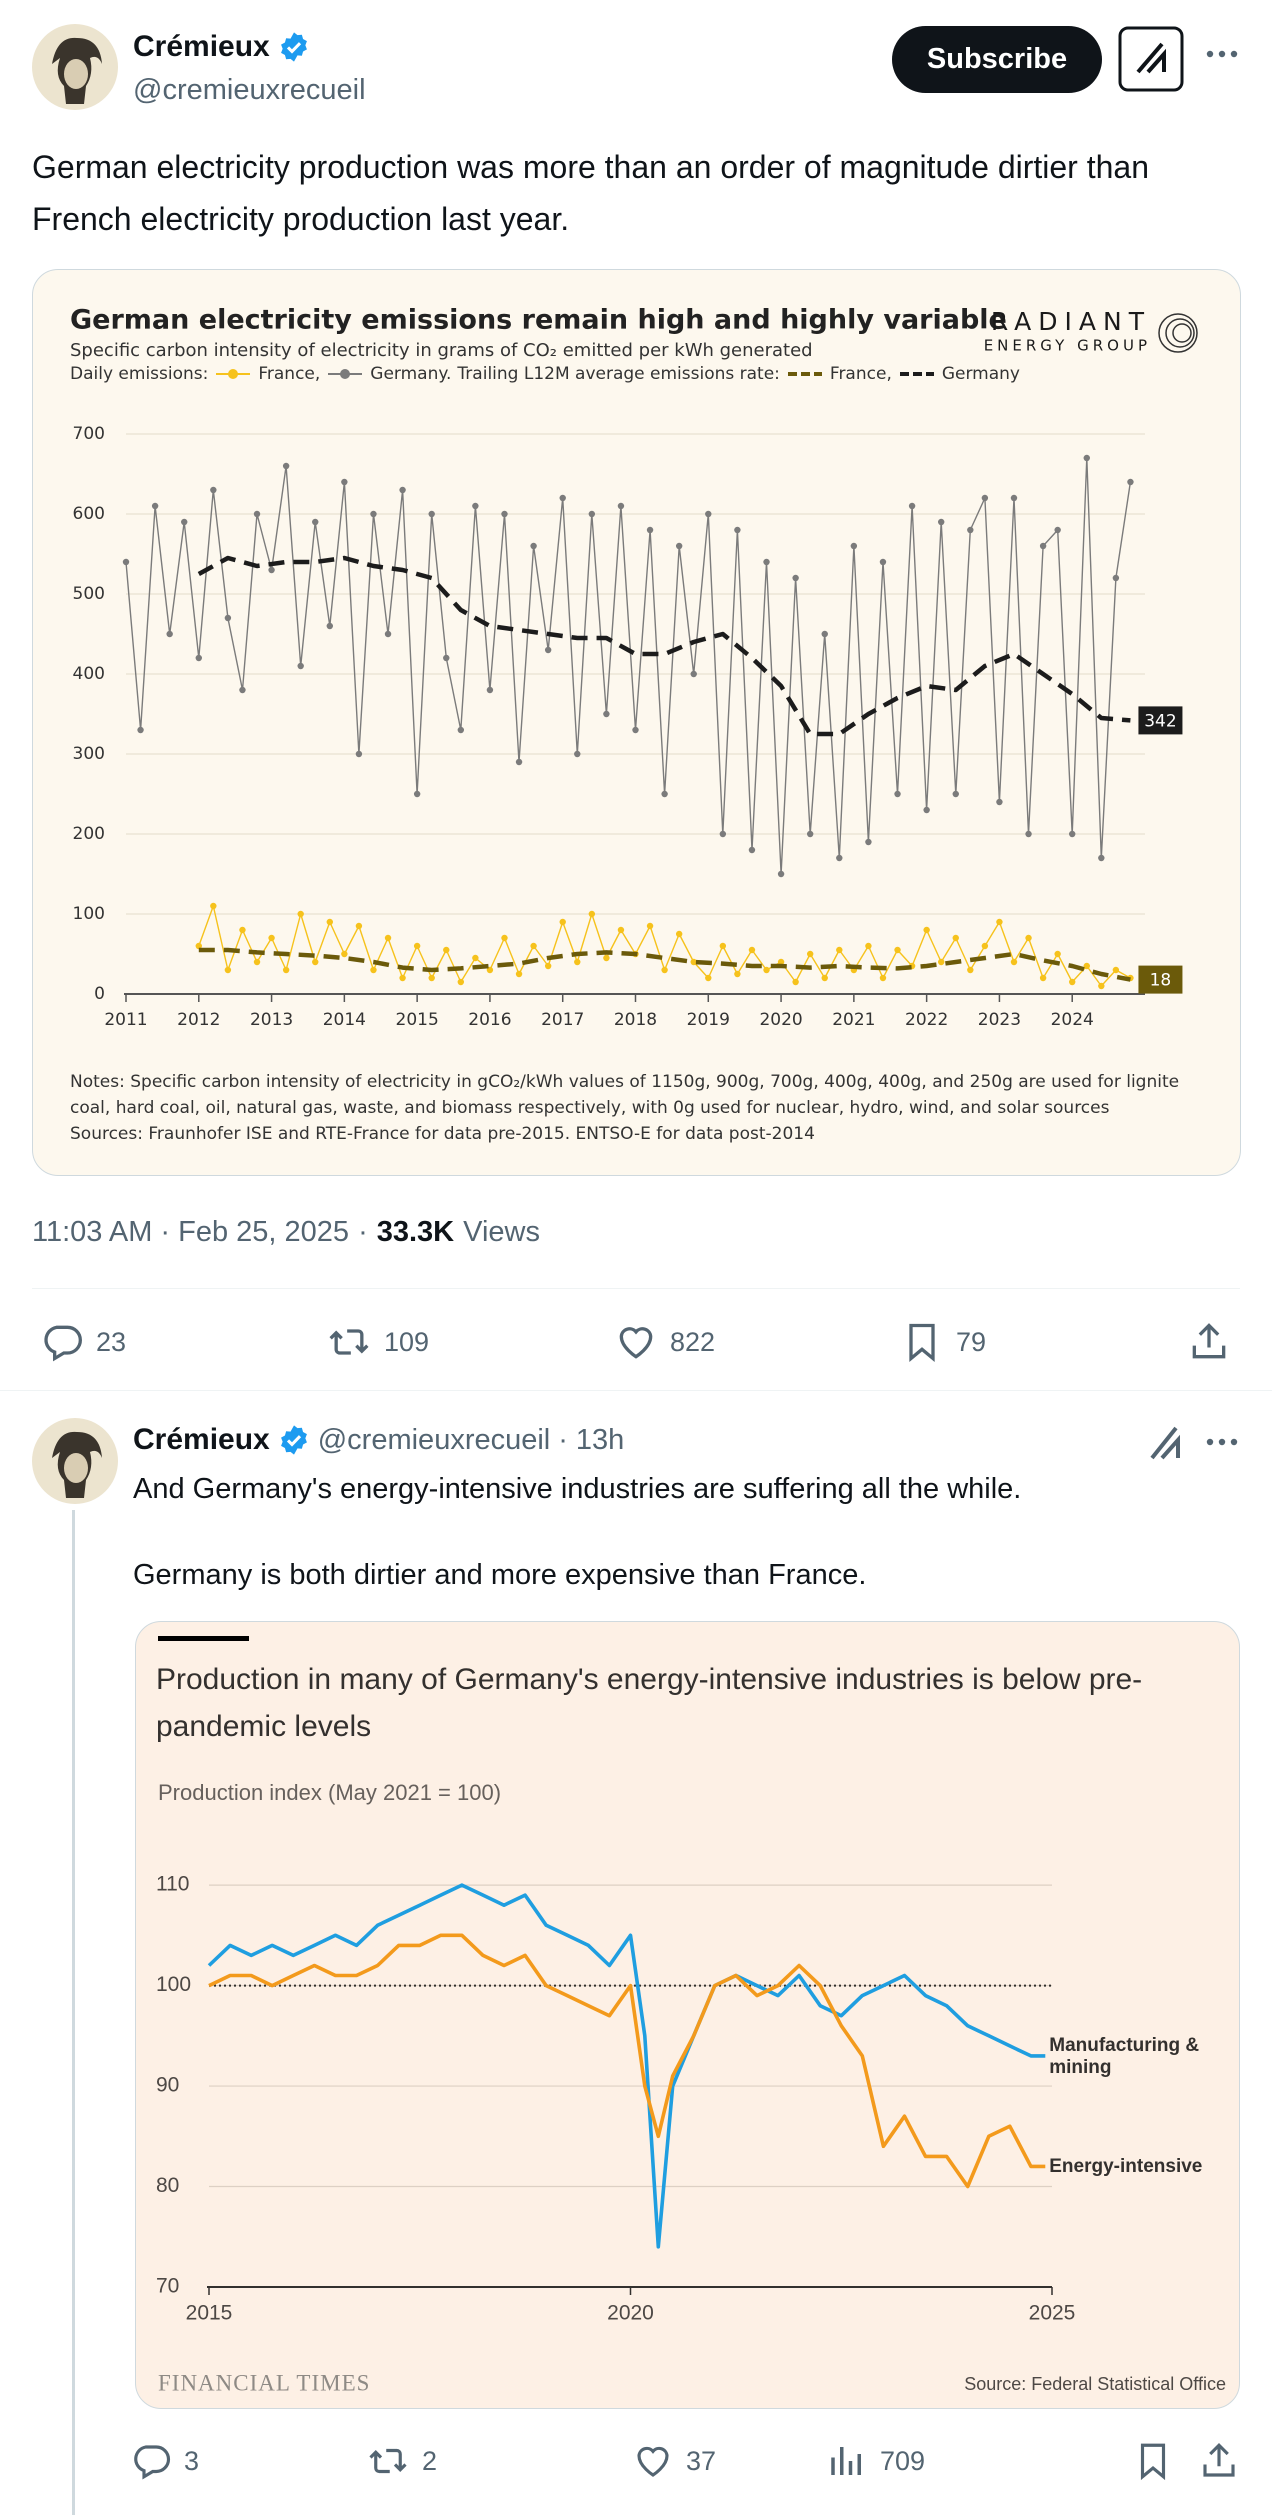 The width and height of the screenshot is (1272, 2515). What do you see at coordinates (1178, 333) in the screenshot?
I see `brand-logo` at bounding box center [1178, 333].